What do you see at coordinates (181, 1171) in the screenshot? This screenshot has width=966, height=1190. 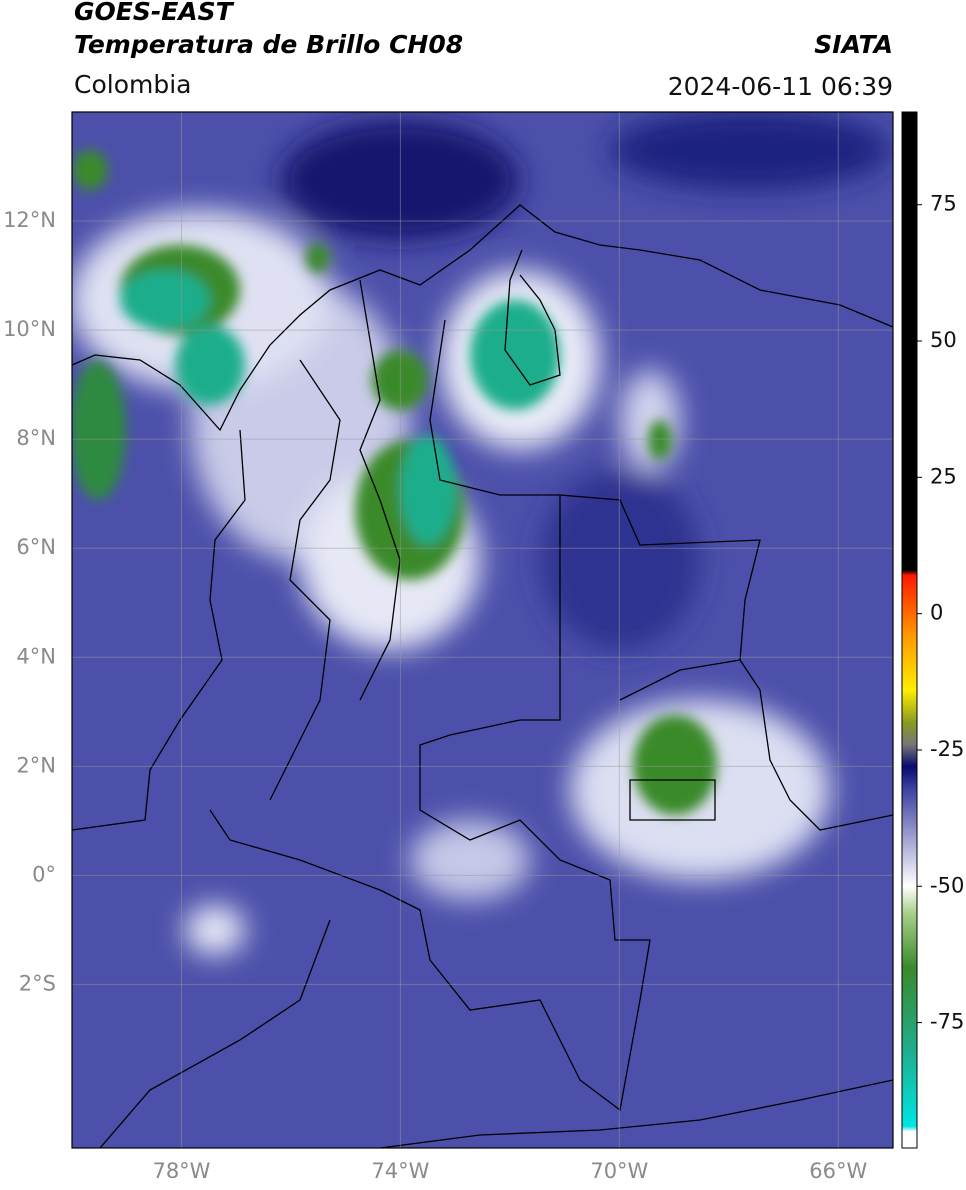 I see `x-tick-label: 78°W` at bounding box center [181, 1171].